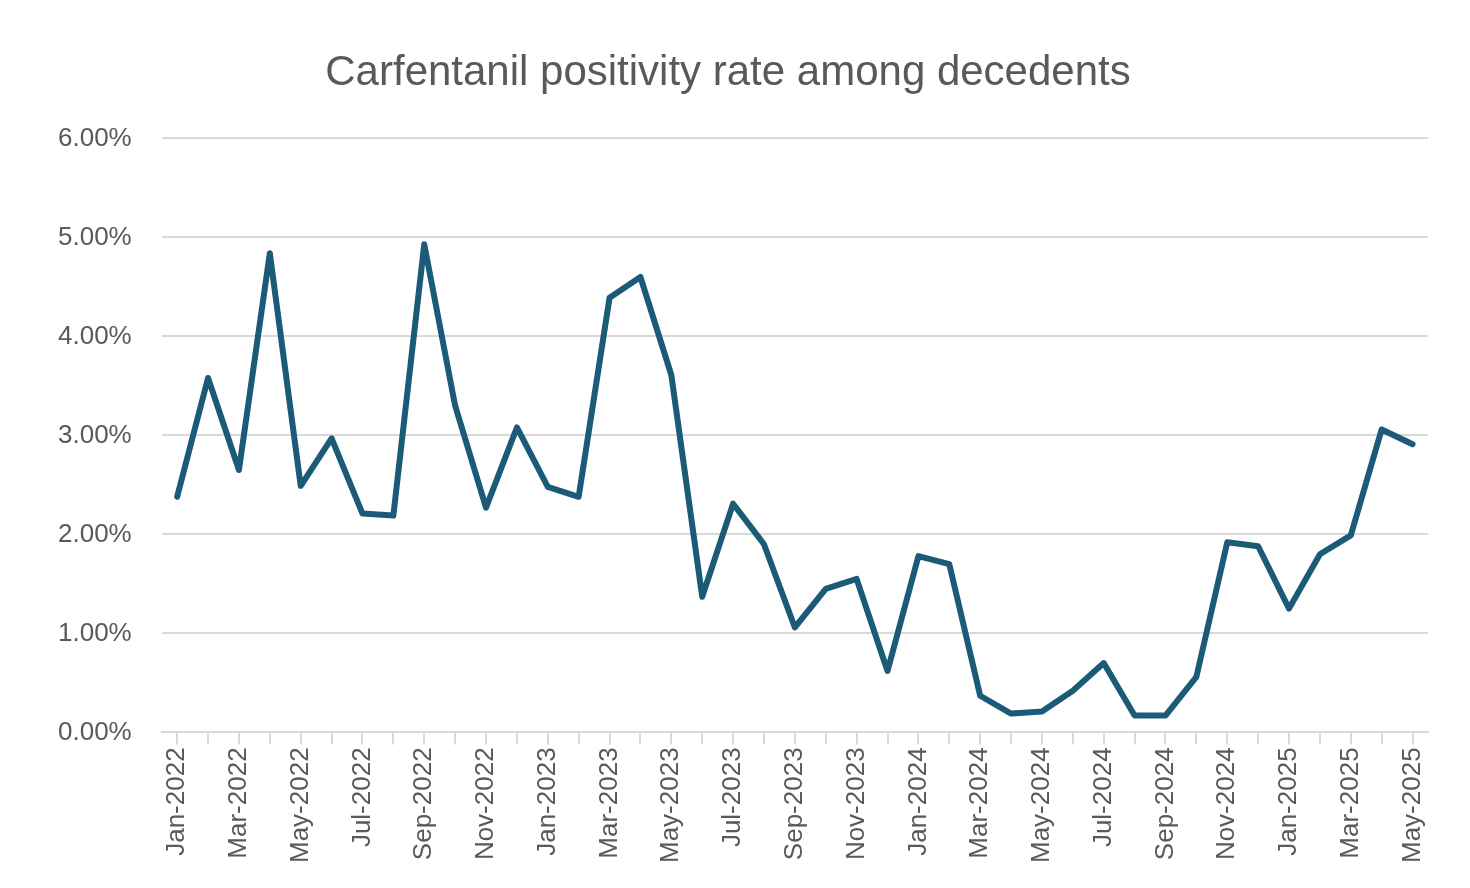 Image resolution: width=1470 pixels, height=888 pixels. Describe the element at coordinates (731, 797) in the screenshot. I see `x-tick-label: Jul-2023` at that location.